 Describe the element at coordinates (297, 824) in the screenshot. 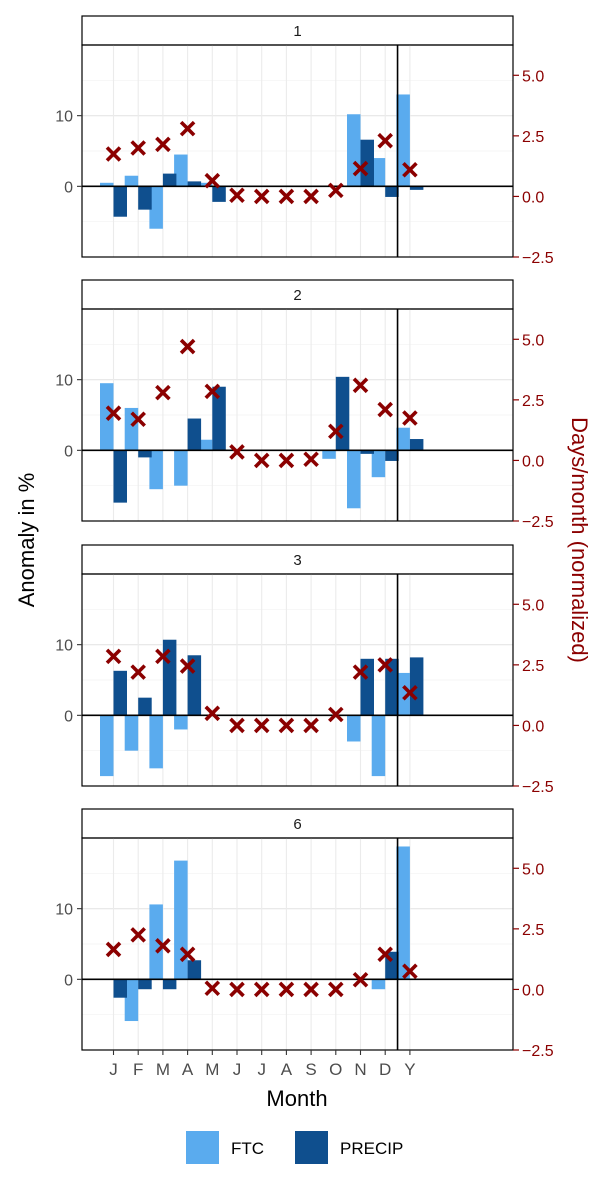

I see `facet-label: 6` at that location.